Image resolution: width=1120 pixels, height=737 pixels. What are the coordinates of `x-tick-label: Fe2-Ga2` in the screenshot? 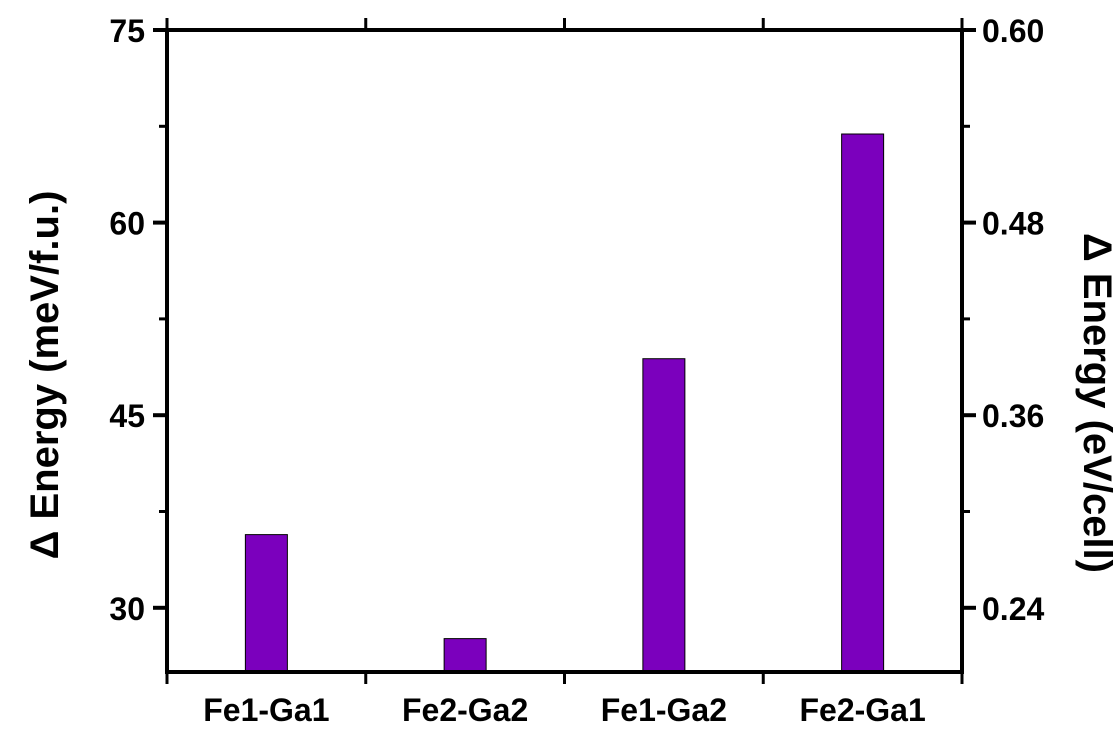 It's located at (465, 710).